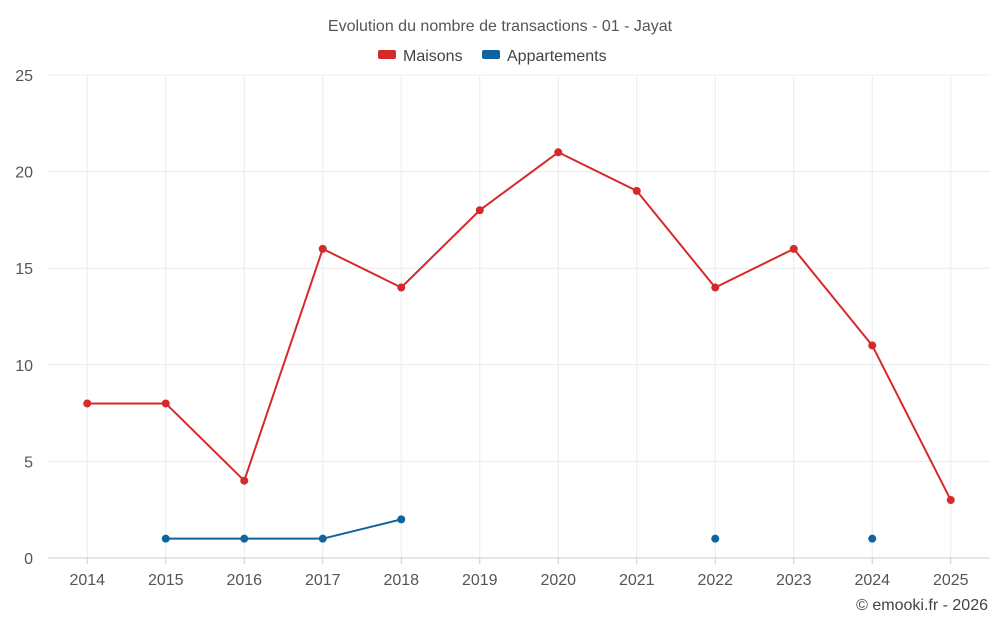  Describe the element at coordinates (244, 480) in the screenshot. I see `data-point-maisons-2016` at that location.